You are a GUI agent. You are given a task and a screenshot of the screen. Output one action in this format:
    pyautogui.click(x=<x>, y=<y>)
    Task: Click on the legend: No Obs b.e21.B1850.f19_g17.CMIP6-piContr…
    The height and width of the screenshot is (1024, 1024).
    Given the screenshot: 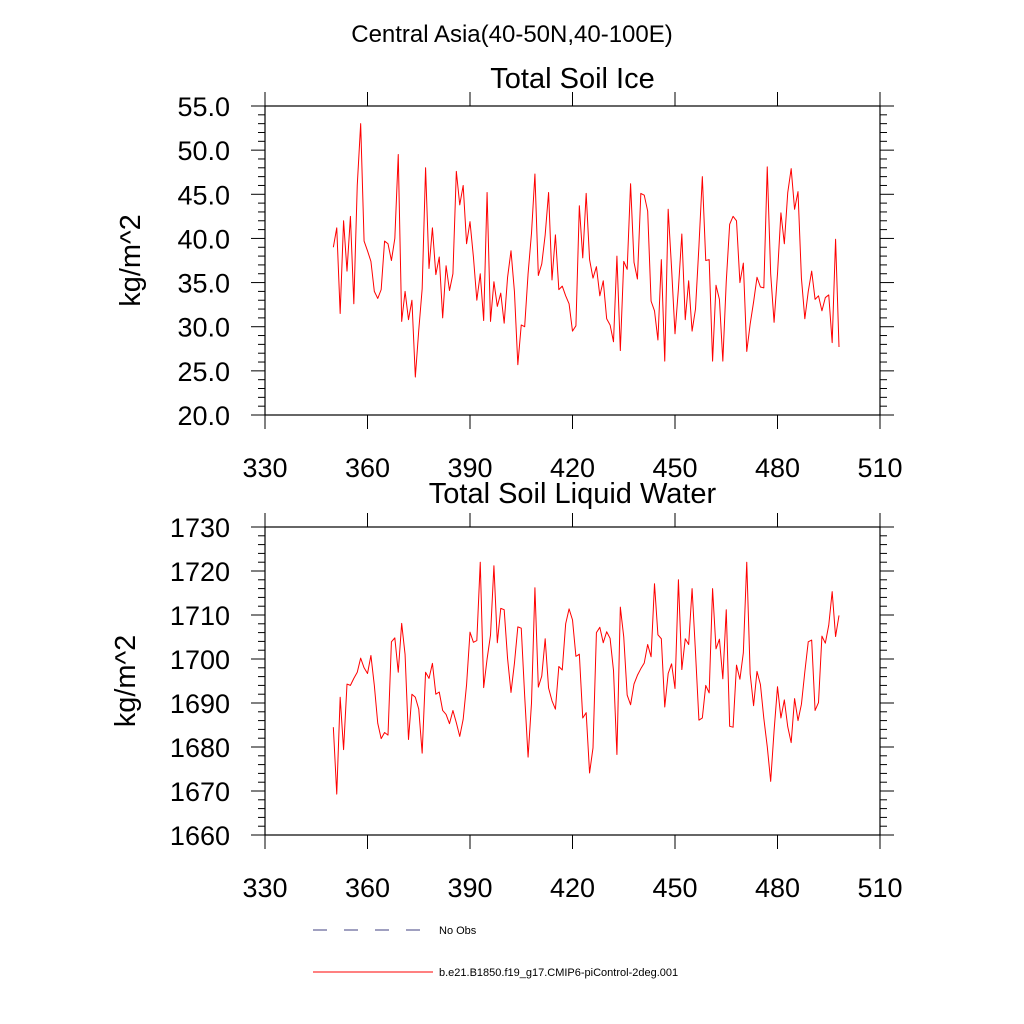 What is the action you would take?
    pyautogui.click(x=495, y=952)
    